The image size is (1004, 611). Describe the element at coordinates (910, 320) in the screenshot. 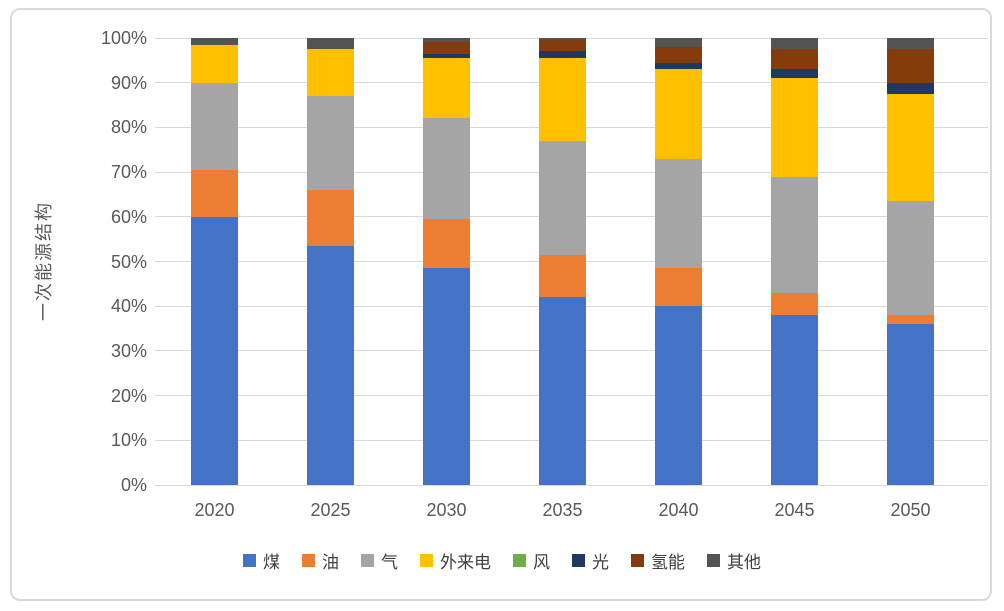

I see `segment-oil-2050` at that location.